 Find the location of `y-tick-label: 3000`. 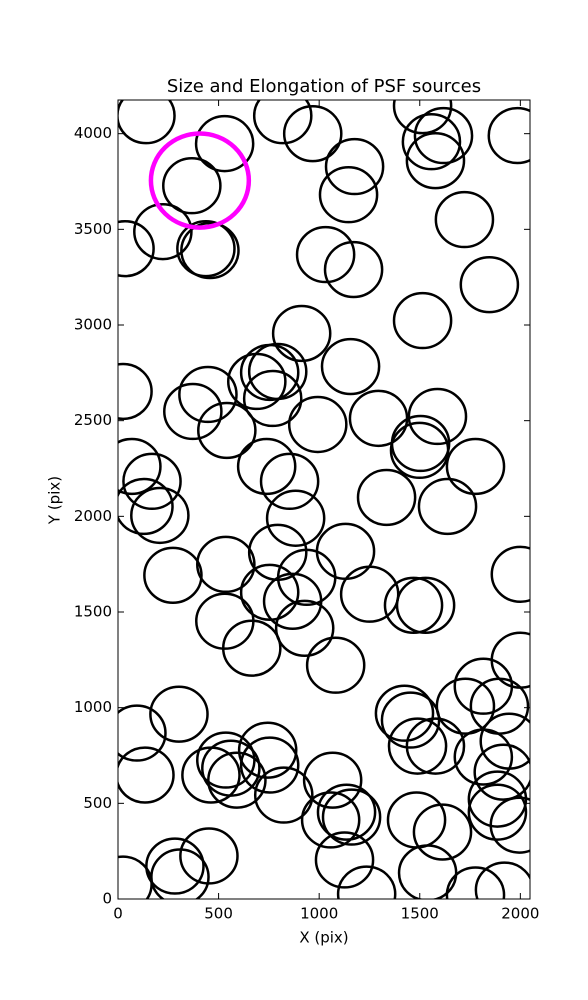

y-tick-label: 3000 is located at coordinates (93, 325).